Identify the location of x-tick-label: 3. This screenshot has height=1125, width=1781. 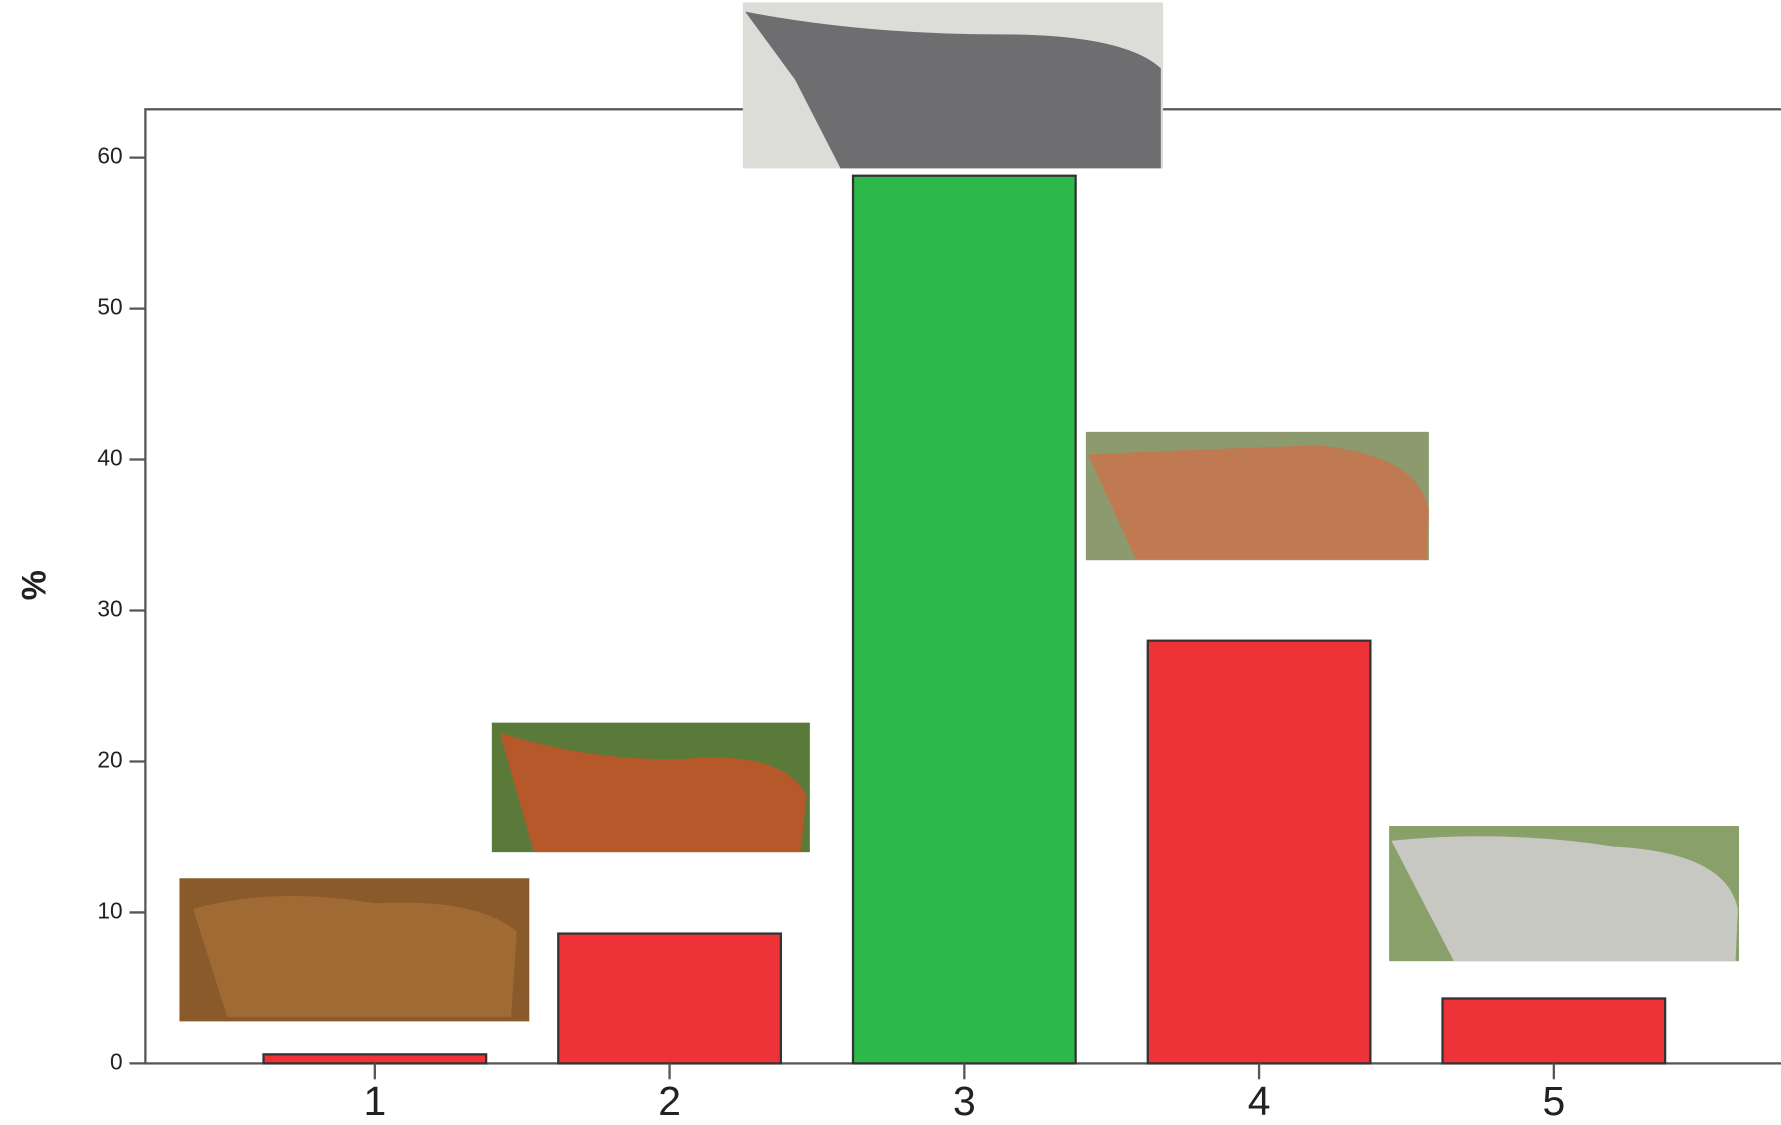
(964, 1101).